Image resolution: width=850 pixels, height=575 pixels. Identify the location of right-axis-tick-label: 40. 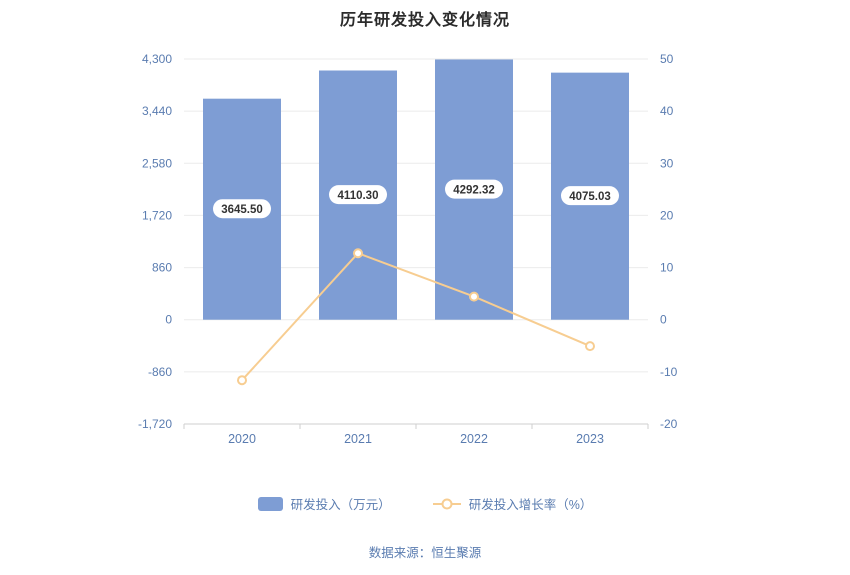
(667, 111).